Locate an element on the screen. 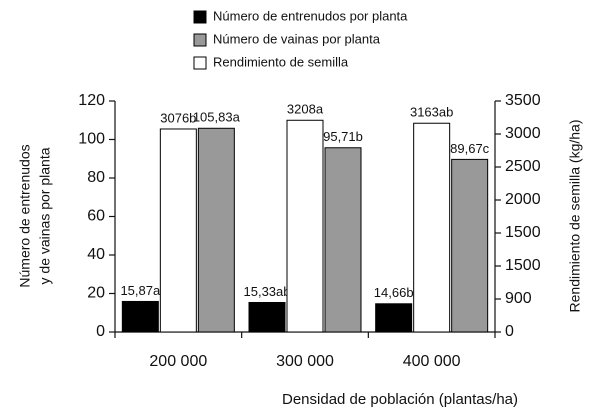 The image size is (591, 411). y-axis-title: y de vainas por planta is located at coordinates (45, 215).